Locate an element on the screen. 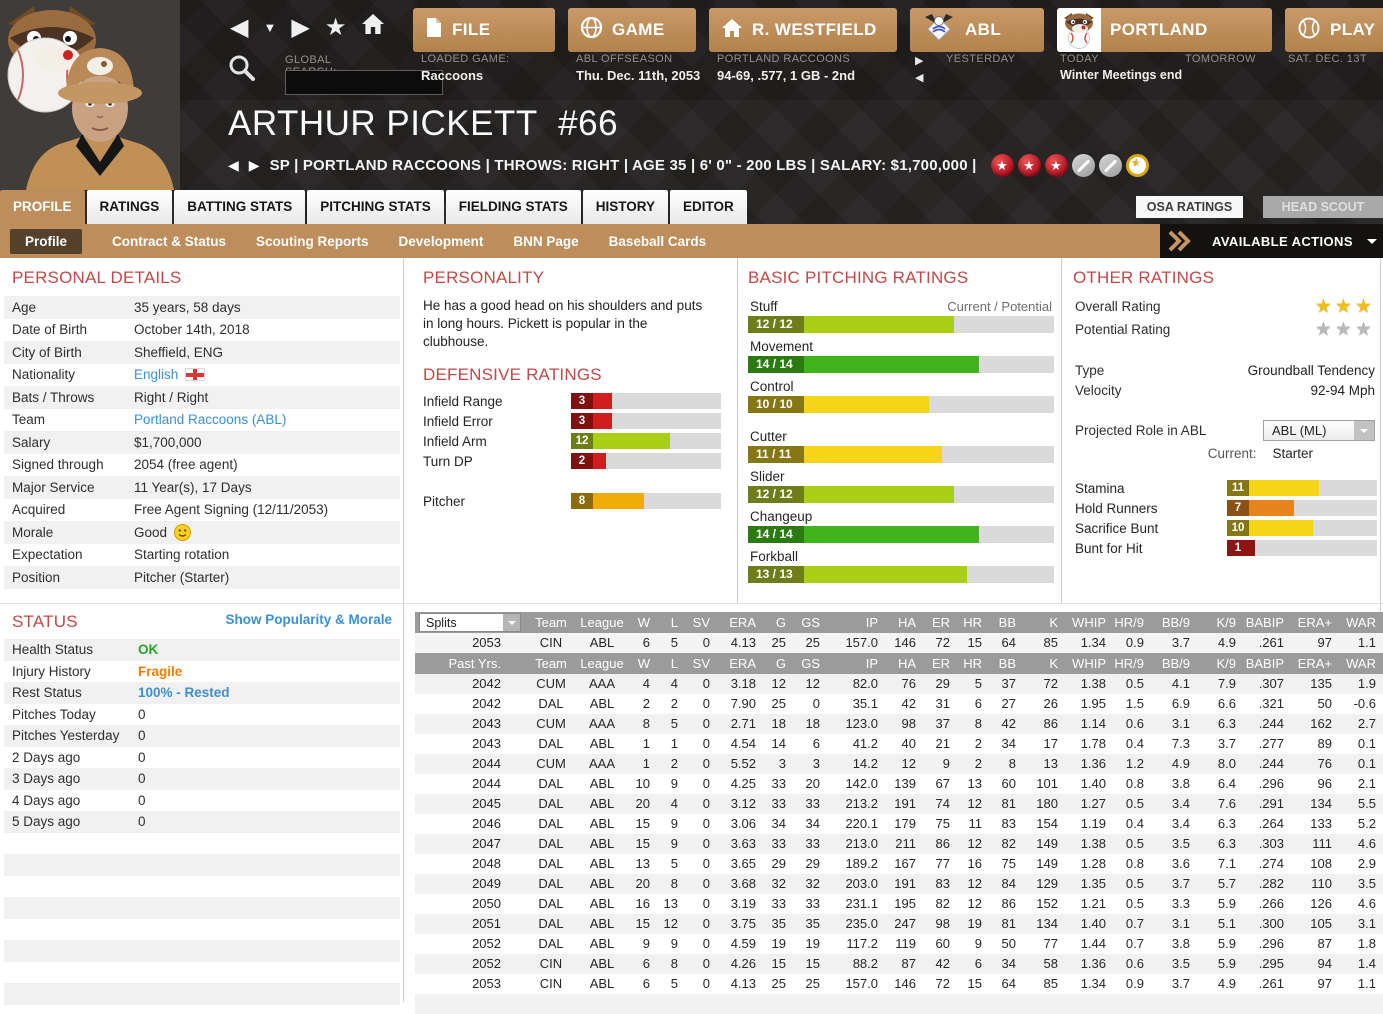 The image size is (1383, 1014). tomorrow-label: TOMORROW is located at coordinates (1220, 59).